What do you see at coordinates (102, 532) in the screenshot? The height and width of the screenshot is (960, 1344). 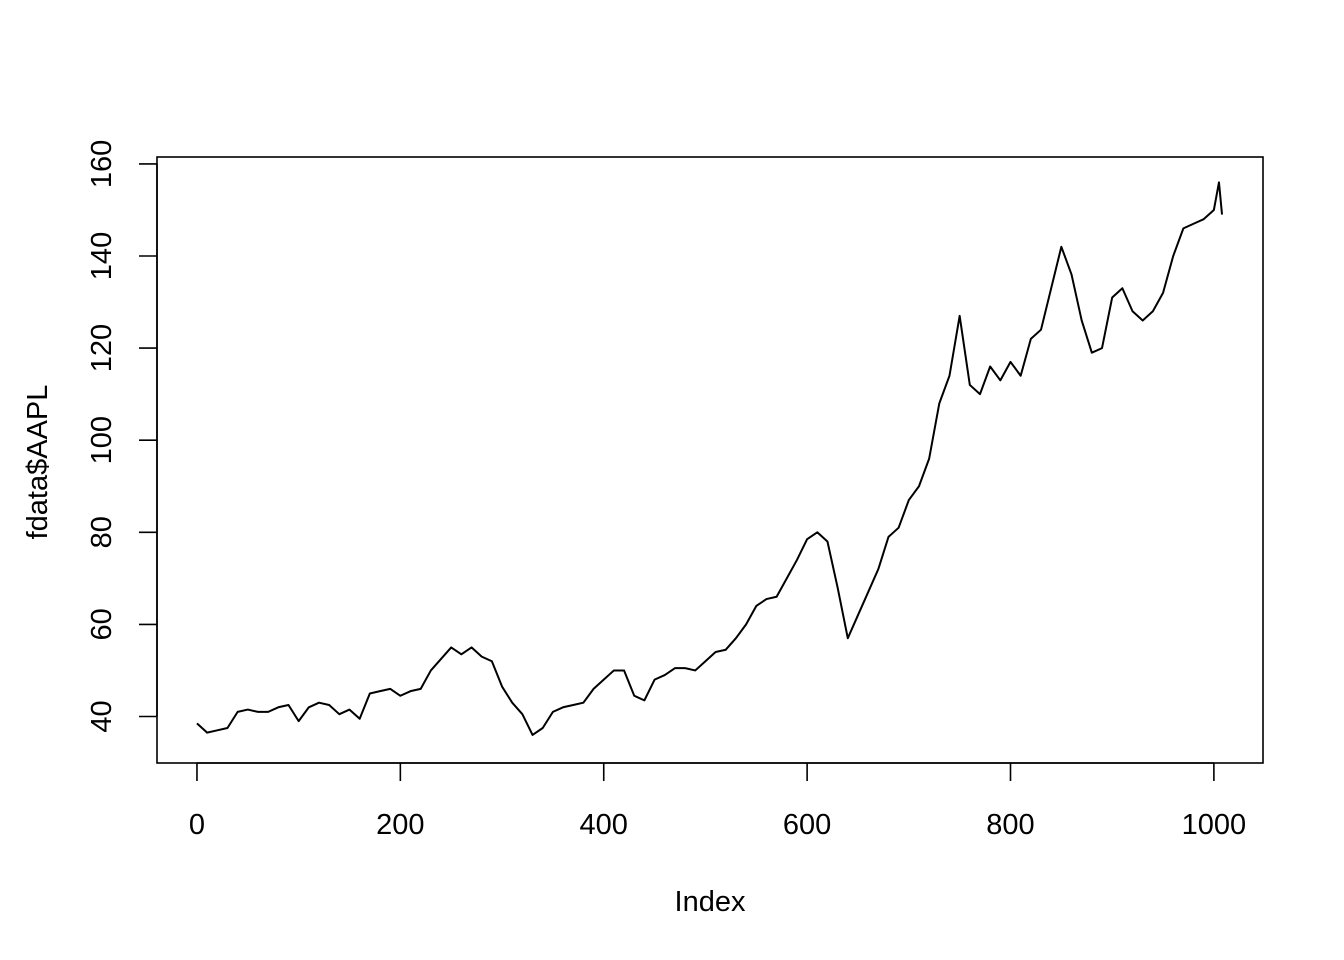 I see `y-tick-label: 80` at bounding box center [102, 532].